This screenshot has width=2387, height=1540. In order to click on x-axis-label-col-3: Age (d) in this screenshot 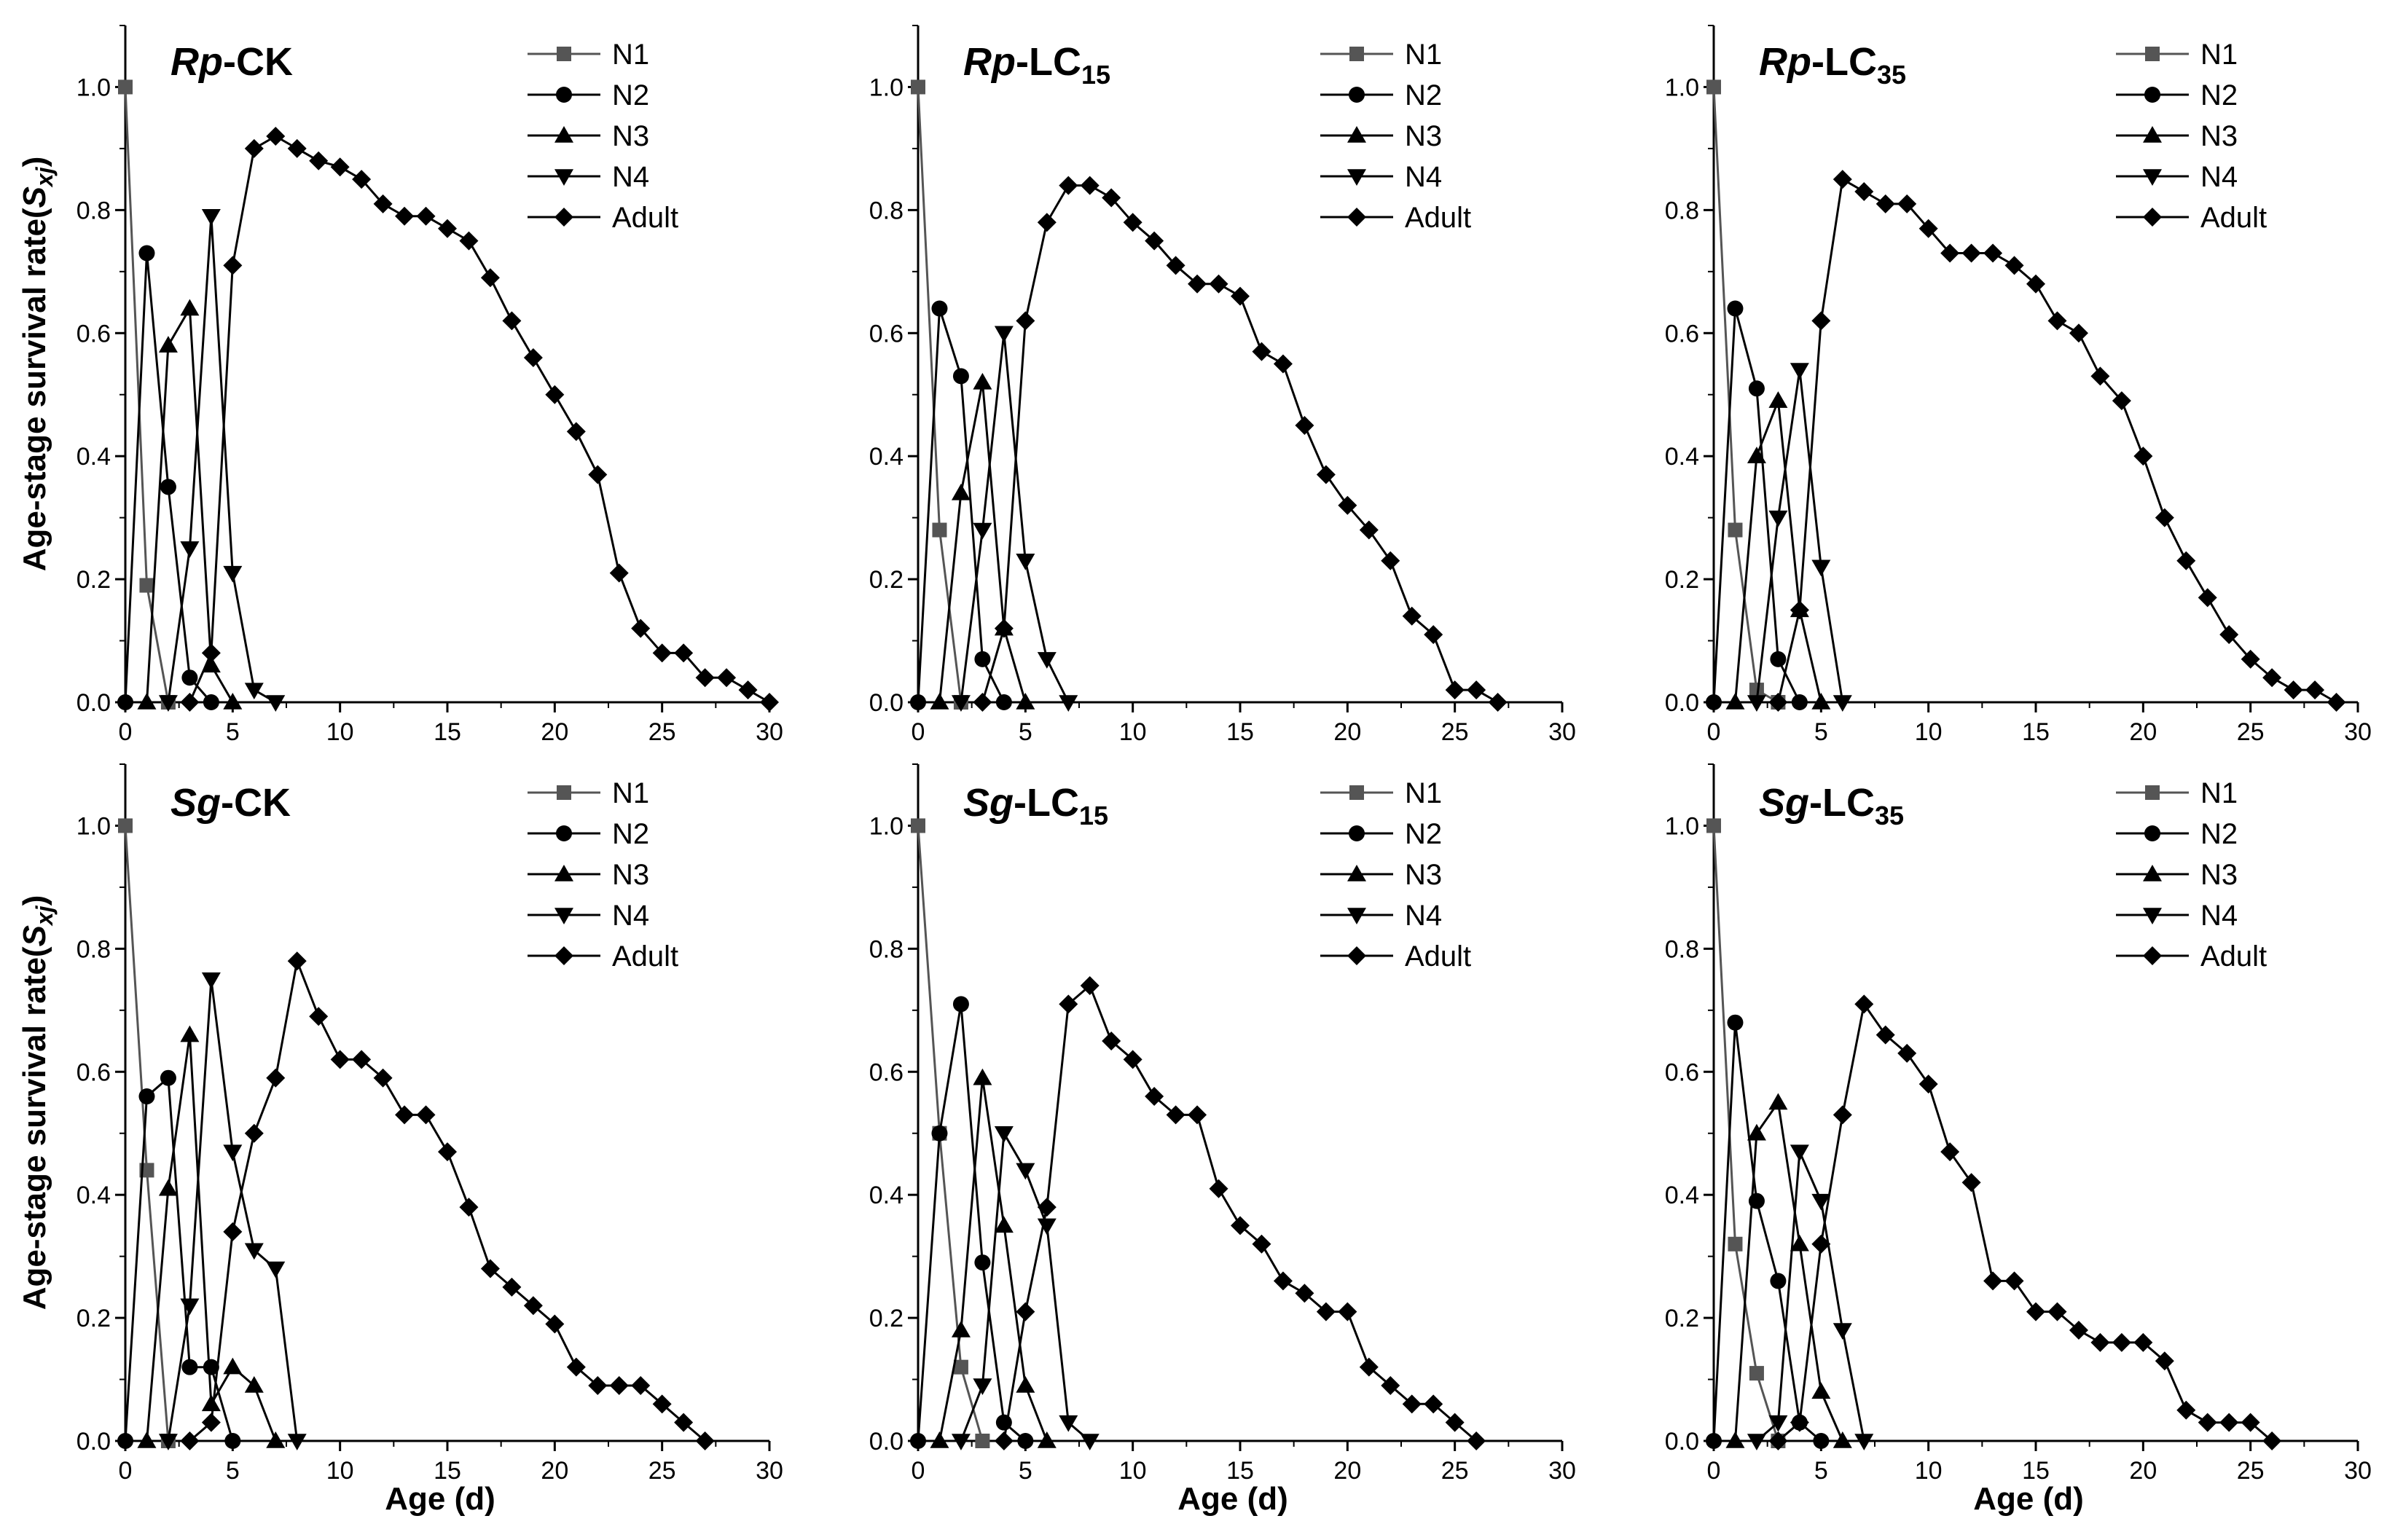, I will do `click(2028, 1499)`.